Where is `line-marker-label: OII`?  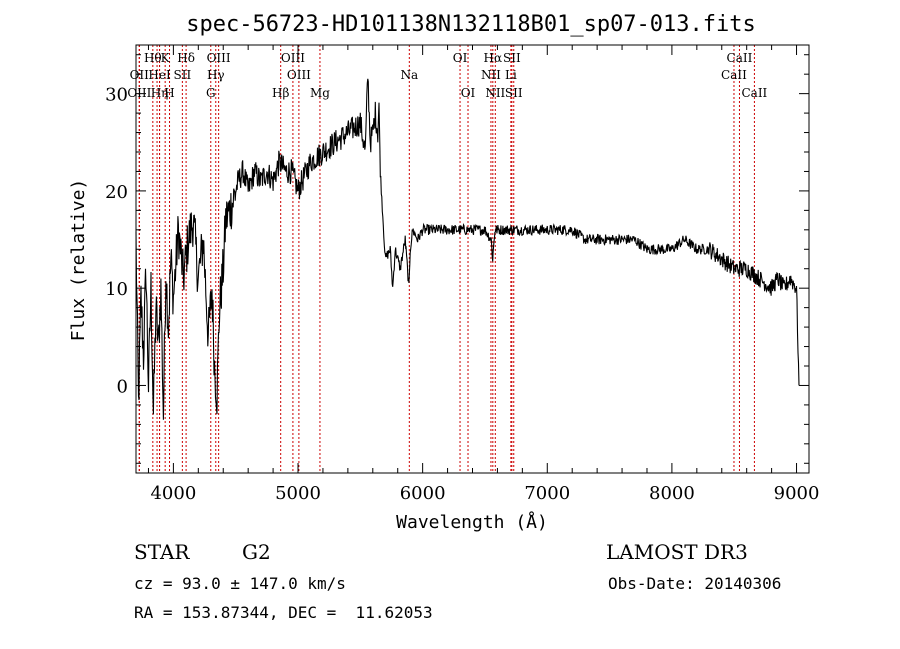
line-marker-label: OII is located at coordinates (140, 75).